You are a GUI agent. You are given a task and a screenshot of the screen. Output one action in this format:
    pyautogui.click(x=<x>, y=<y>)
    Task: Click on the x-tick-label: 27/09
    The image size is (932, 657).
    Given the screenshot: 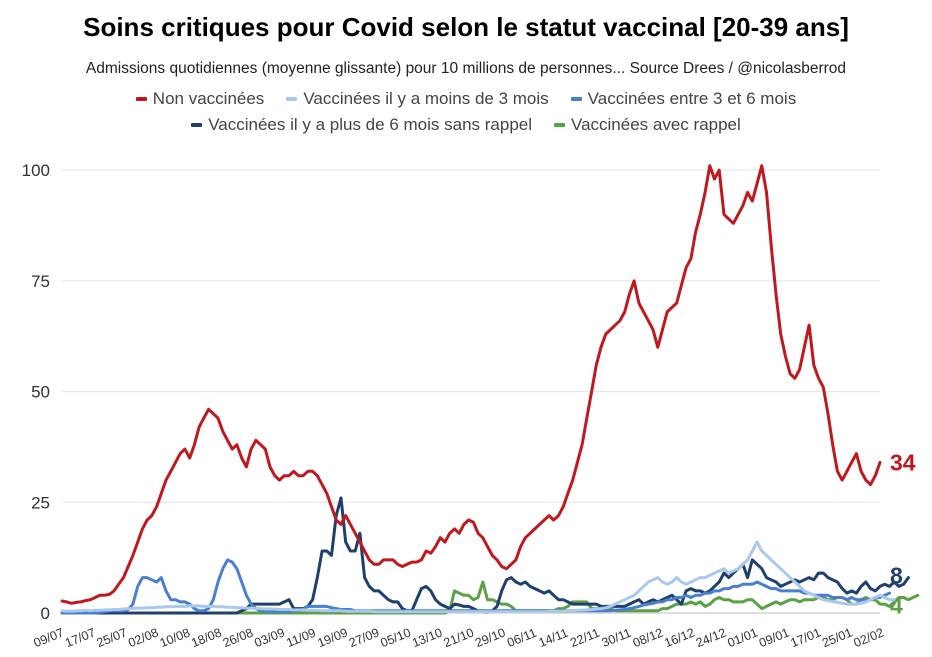 What is the action you would take?
    pyautogui.click(x=364, y=637)
    